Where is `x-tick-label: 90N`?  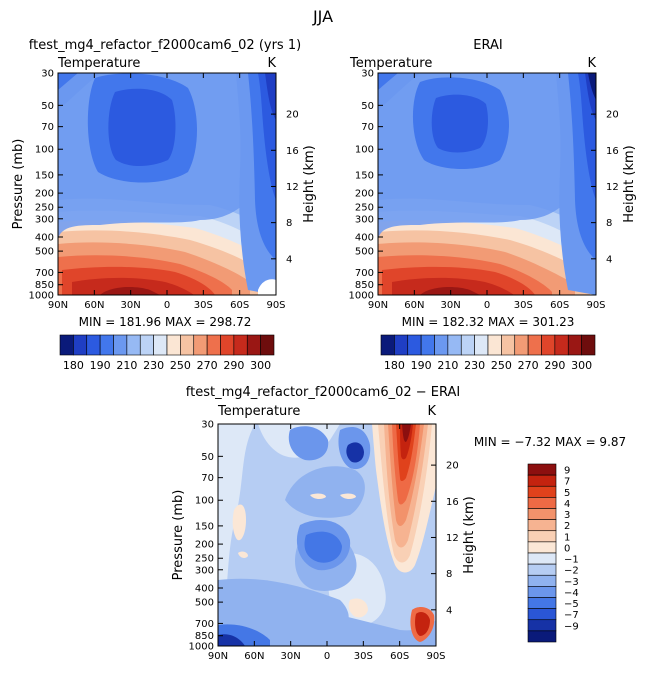 x-tick-label: 90N is located at coordinates (218, 656).